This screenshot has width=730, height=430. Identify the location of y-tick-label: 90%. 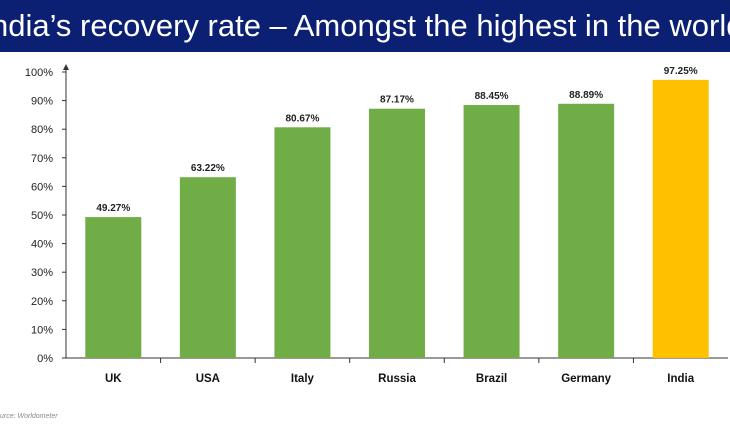
(42, 102).